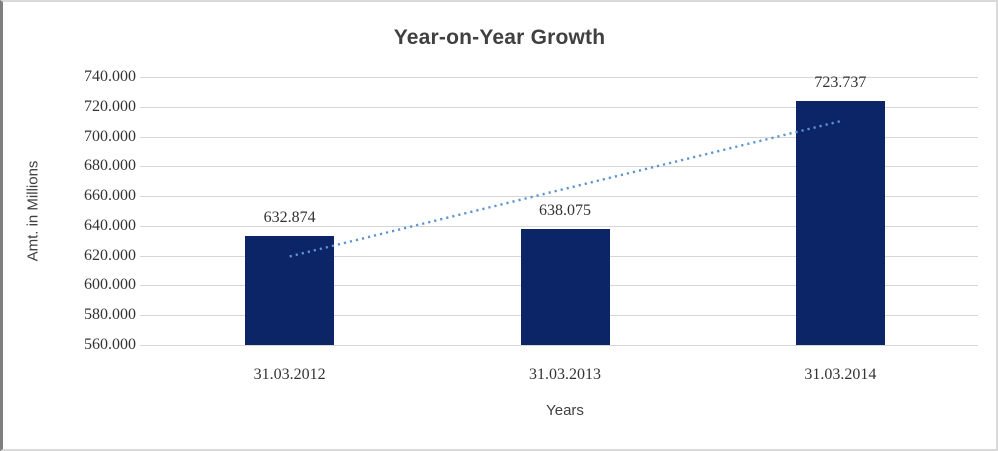  I want to click on y-tick-label: 720.000, so click(110, 106).